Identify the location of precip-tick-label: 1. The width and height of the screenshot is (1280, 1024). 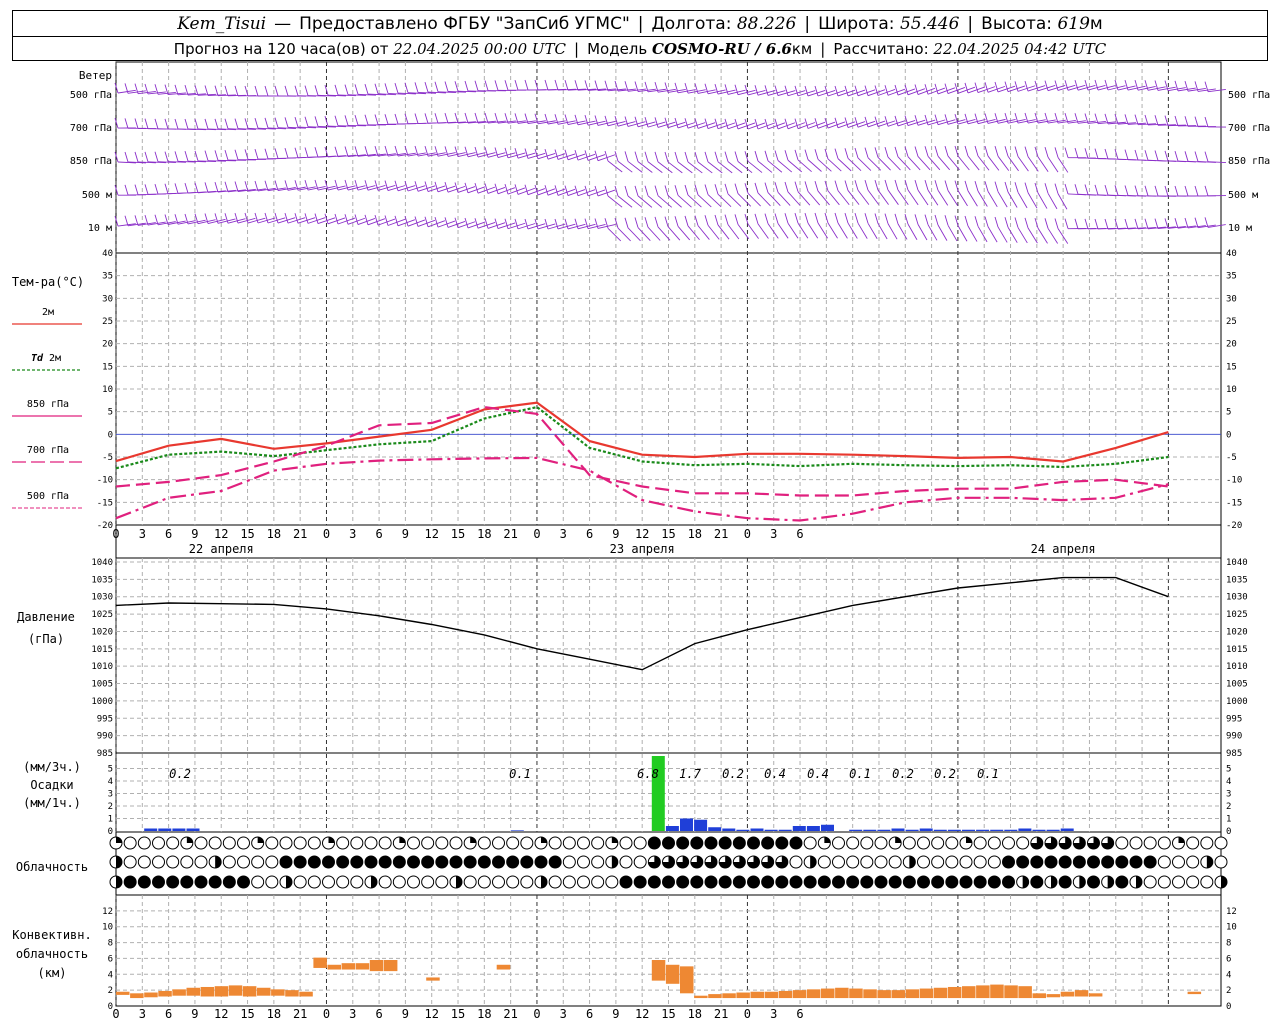
(110, 820).